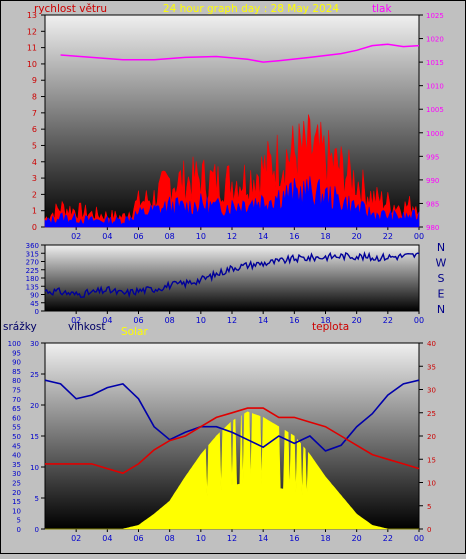 This screenshot has height=559, width=466. What do you see at coordinates (294, 236) in the screenshot?
I see `wind-xtick-label: 16` at bounding box center [294, 236].